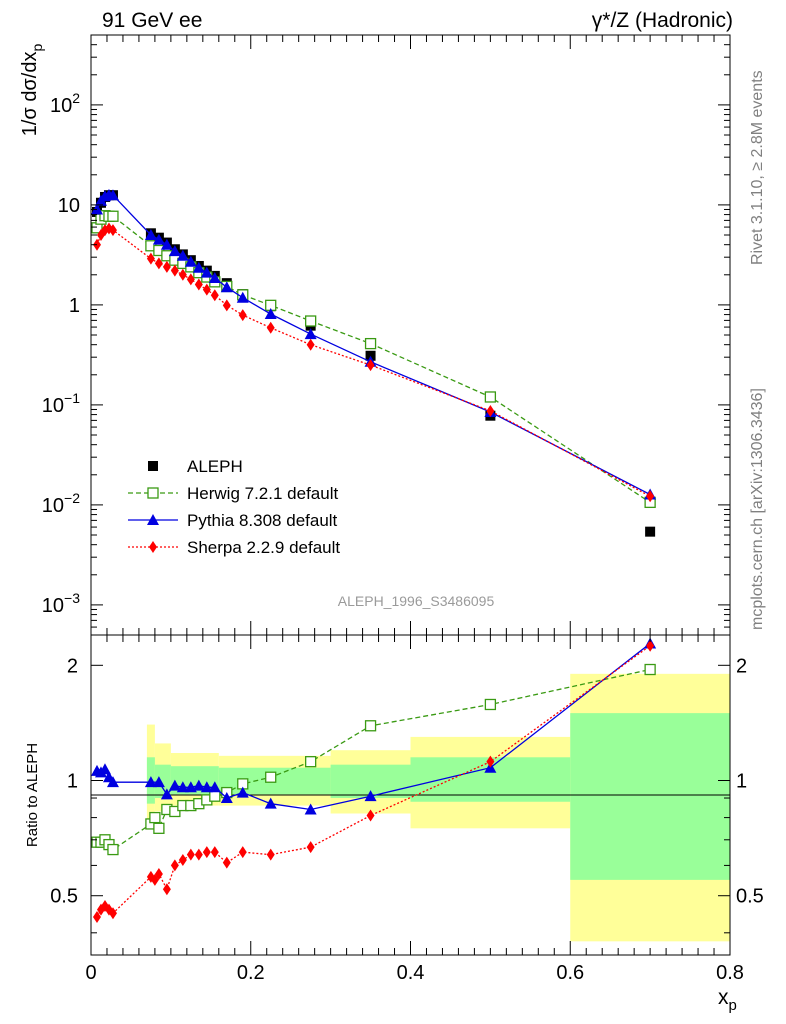 This screenshot has height=1024, width=786. I want to click on legend-herwig-label: Herwig 7.2.1 default, so click(262, 493).